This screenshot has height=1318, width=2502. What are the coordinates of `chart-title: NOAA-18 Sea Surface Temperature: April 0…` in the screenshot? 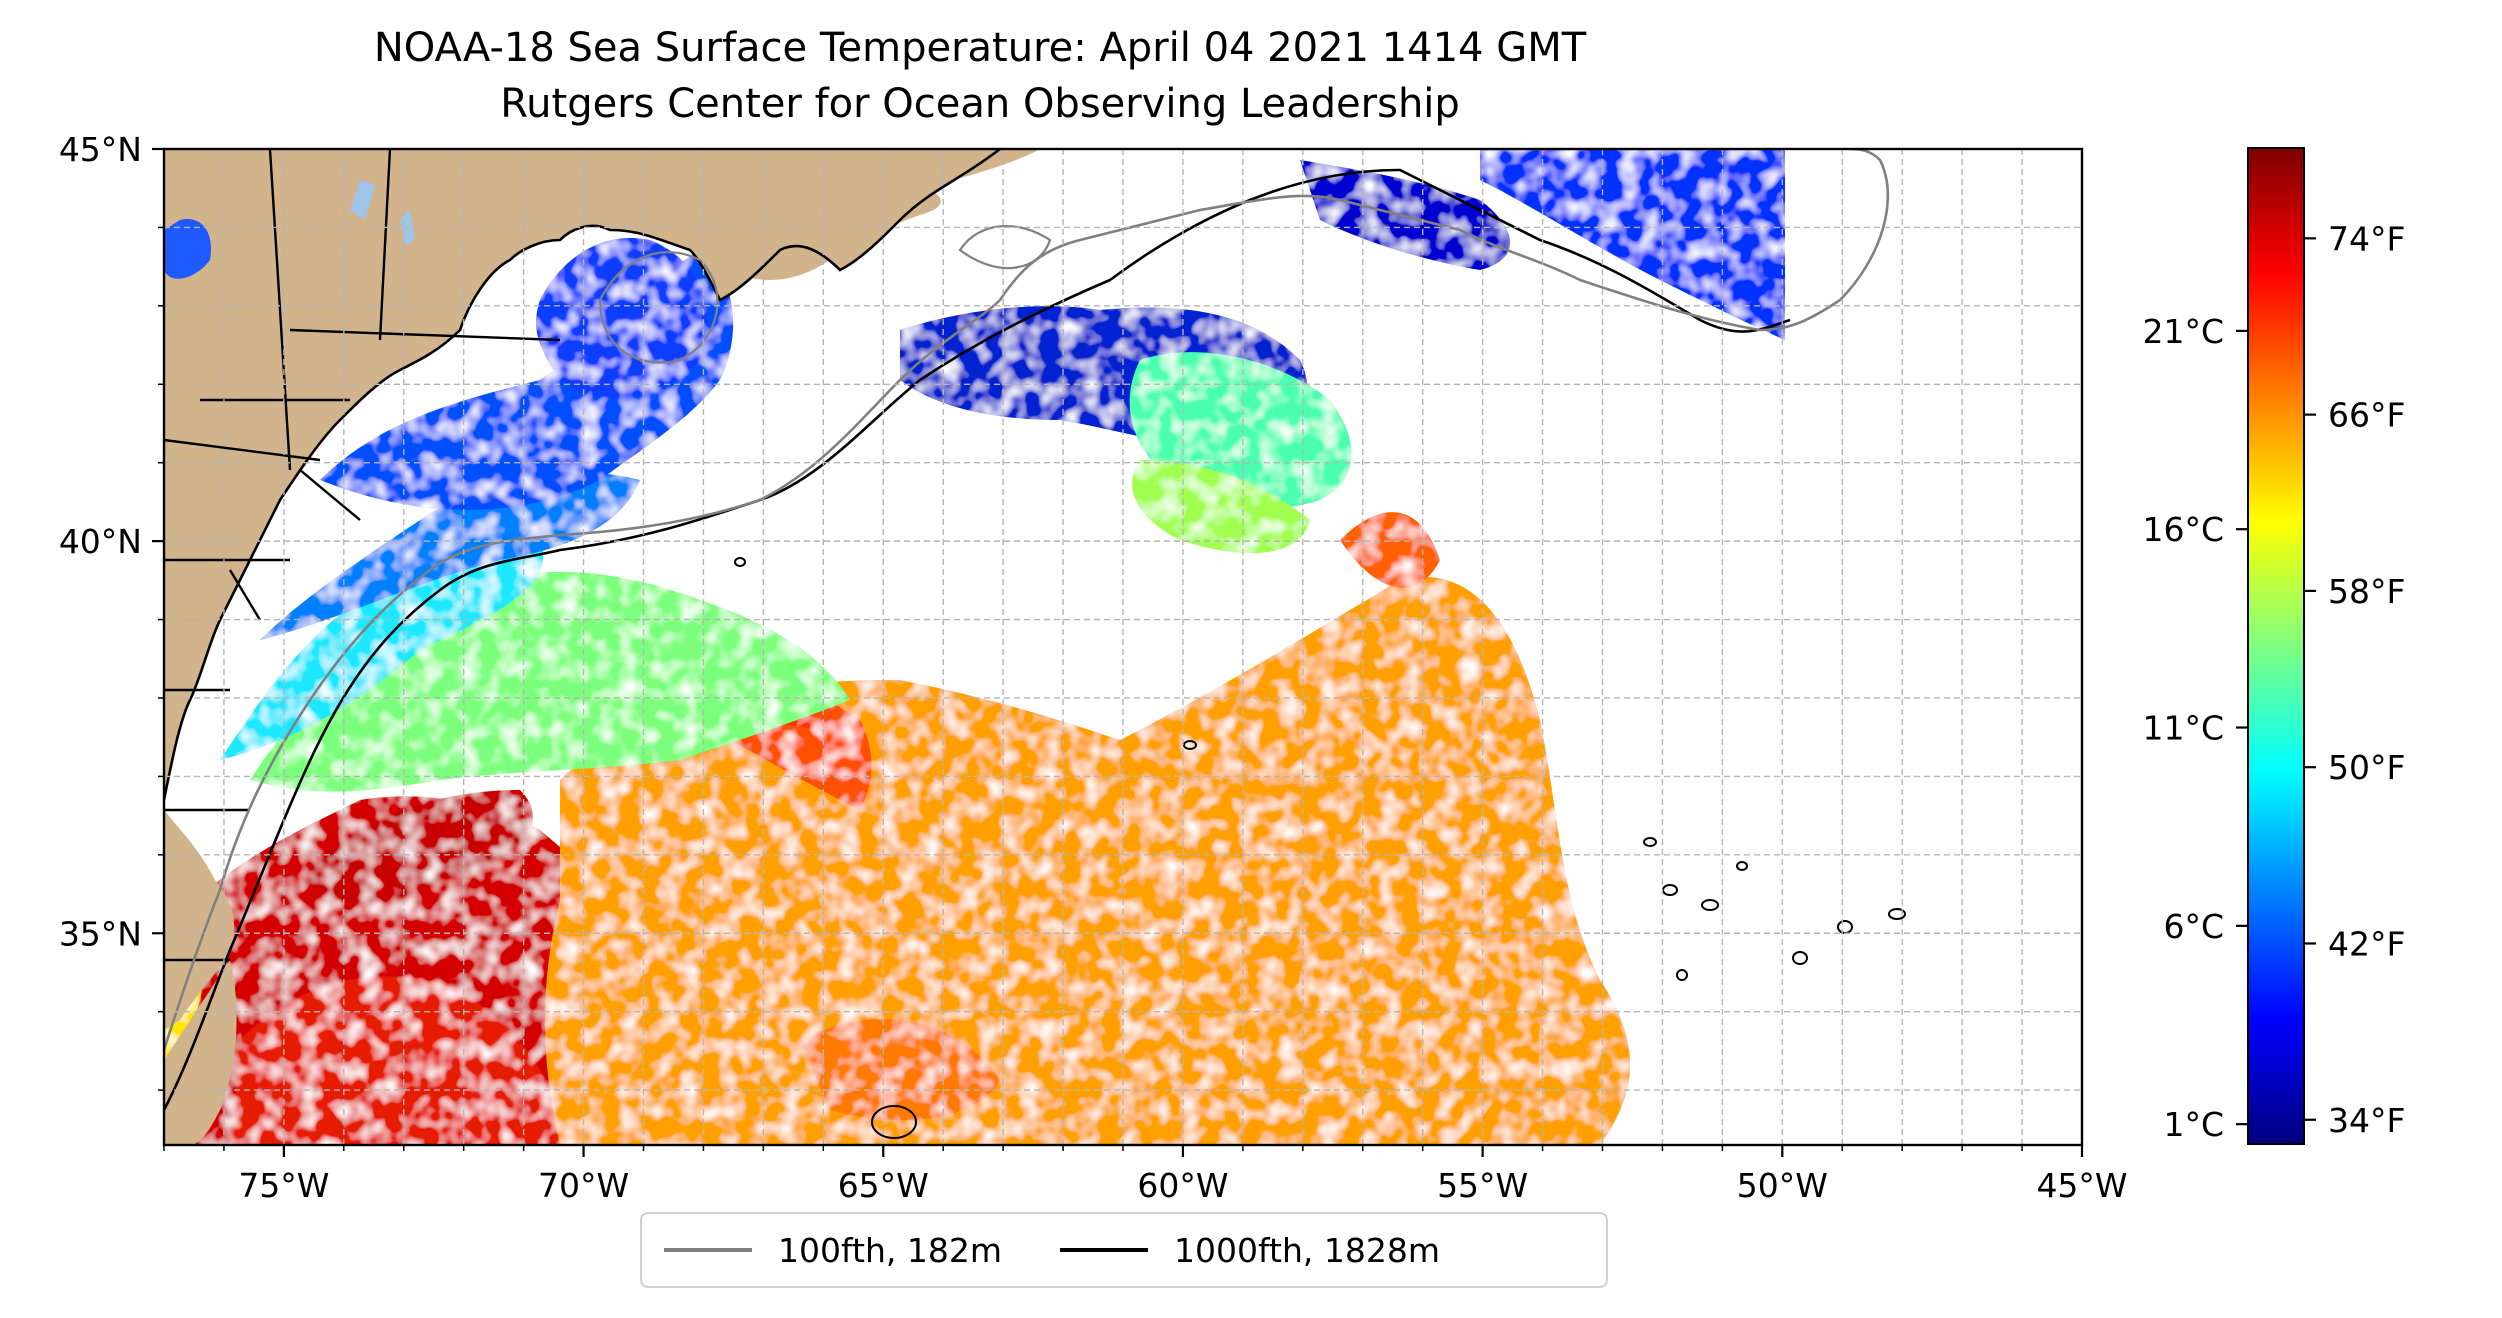 It's located at (980, 48).